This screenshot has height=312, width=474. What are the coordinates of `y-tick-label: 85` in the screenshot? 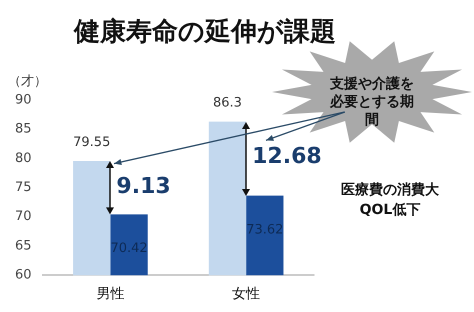 It's located at (23, 129).